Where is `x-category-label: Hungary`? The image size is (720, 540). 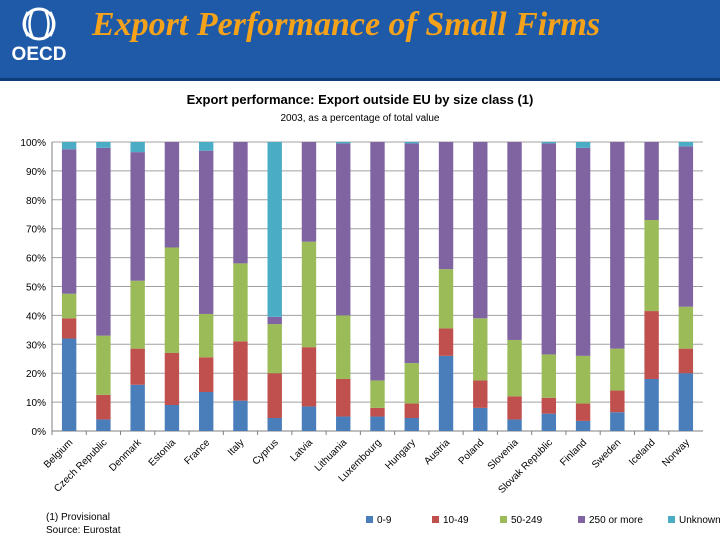
x-category-label: Hungary is located at coordinates (400, 454).